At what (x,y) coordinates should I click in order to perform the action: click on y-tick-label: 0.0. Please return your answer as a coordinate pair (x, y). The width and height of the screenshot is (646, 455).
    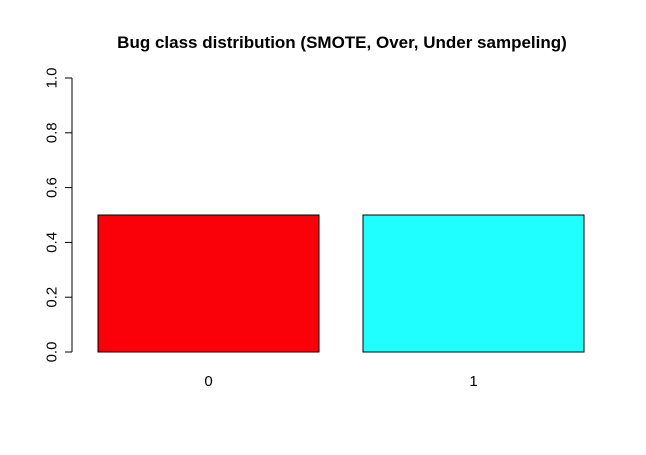
    Looking at the image, I should click on (52, 352).